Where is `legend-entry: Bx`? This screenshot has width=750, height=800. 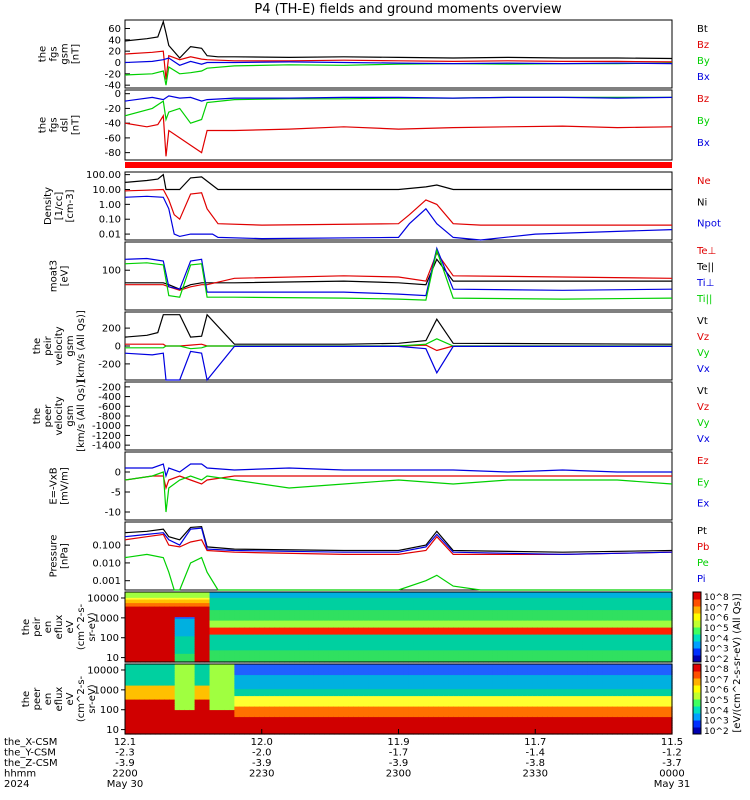 legend-entry: Bx is located at coordinates (703, 143).